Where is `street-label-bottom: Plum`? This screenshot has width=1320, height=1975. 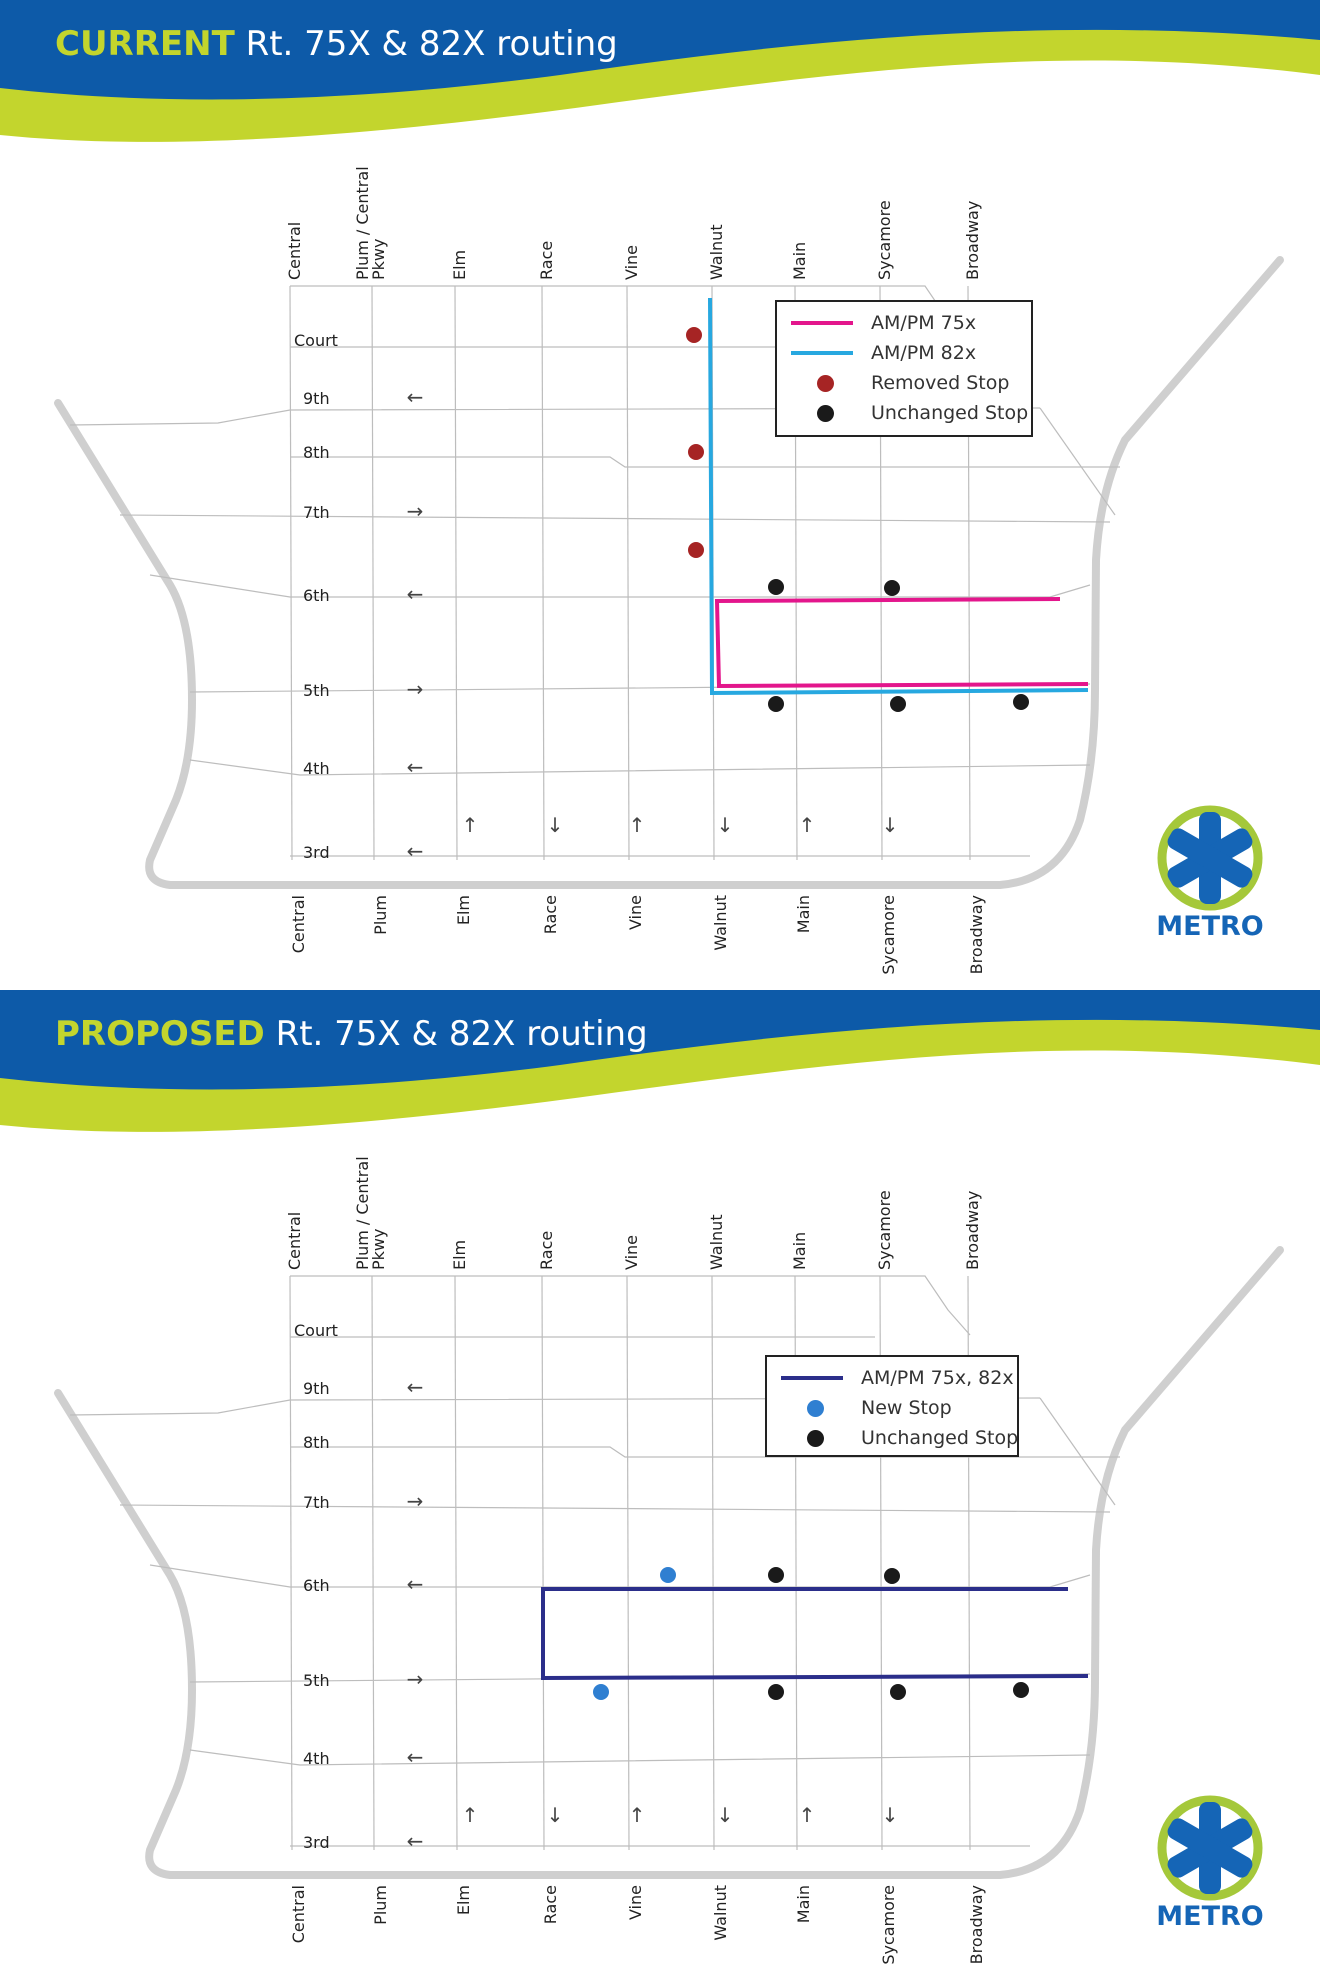 street-label-bottom: Plum is located at coordinates (380, 915).